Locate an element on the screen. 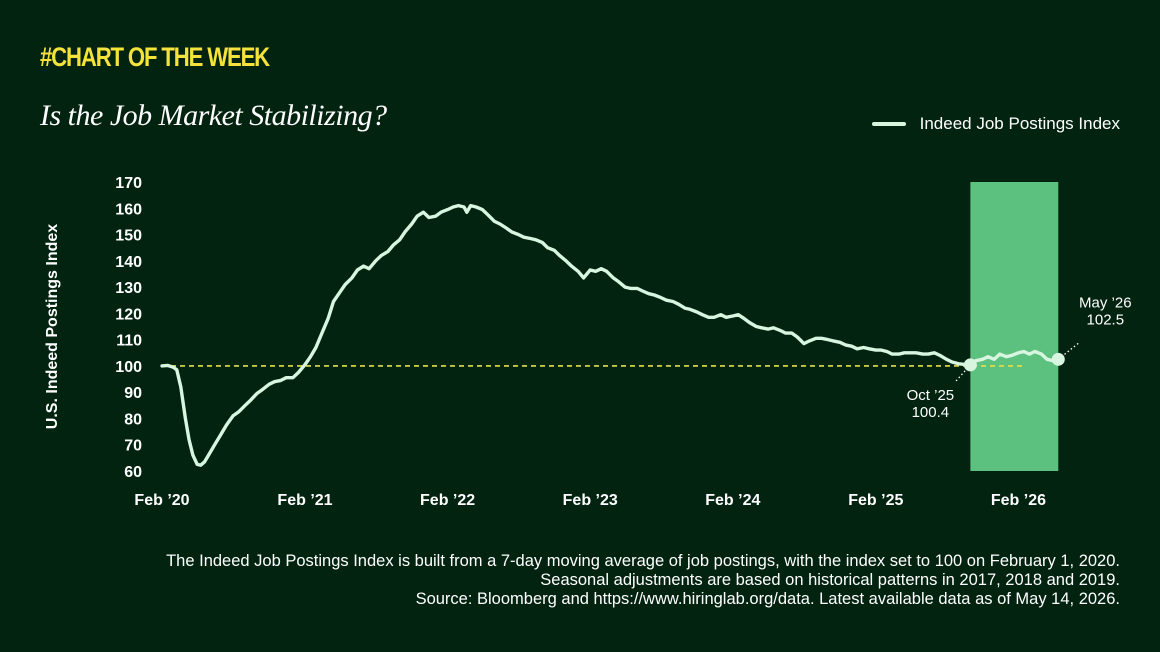 The image size is (1160, 652). y-tick-label: 100 is located at coordinates (128, 367).